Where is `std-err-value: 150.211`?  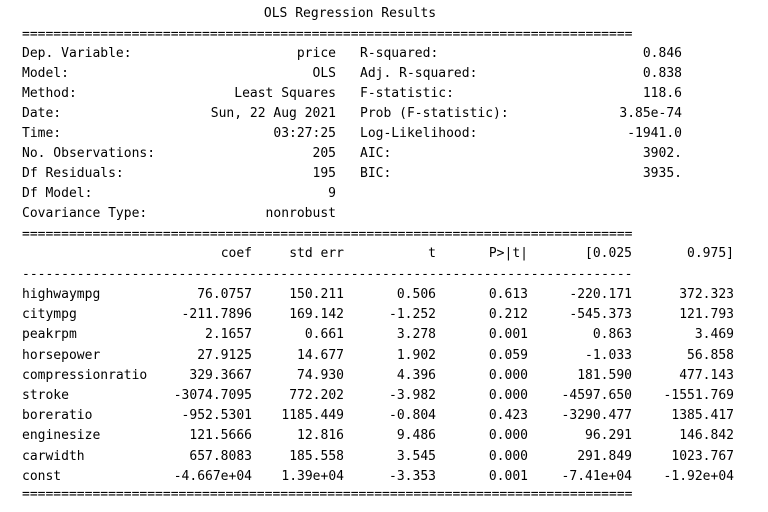
std-err-value: 150.211 is located at coordinates (316, 294).